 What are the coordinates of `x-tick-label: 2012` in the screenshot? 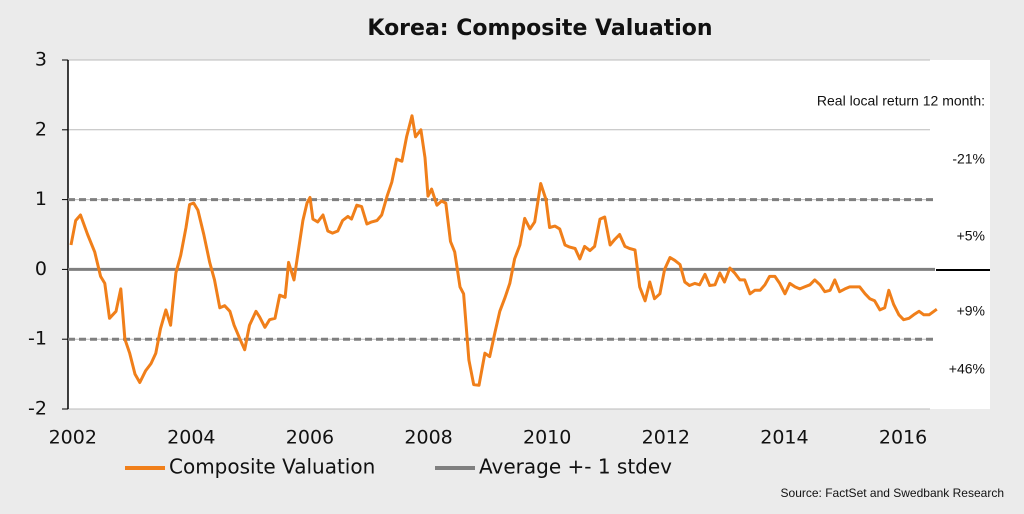 It's located at (666, 438).